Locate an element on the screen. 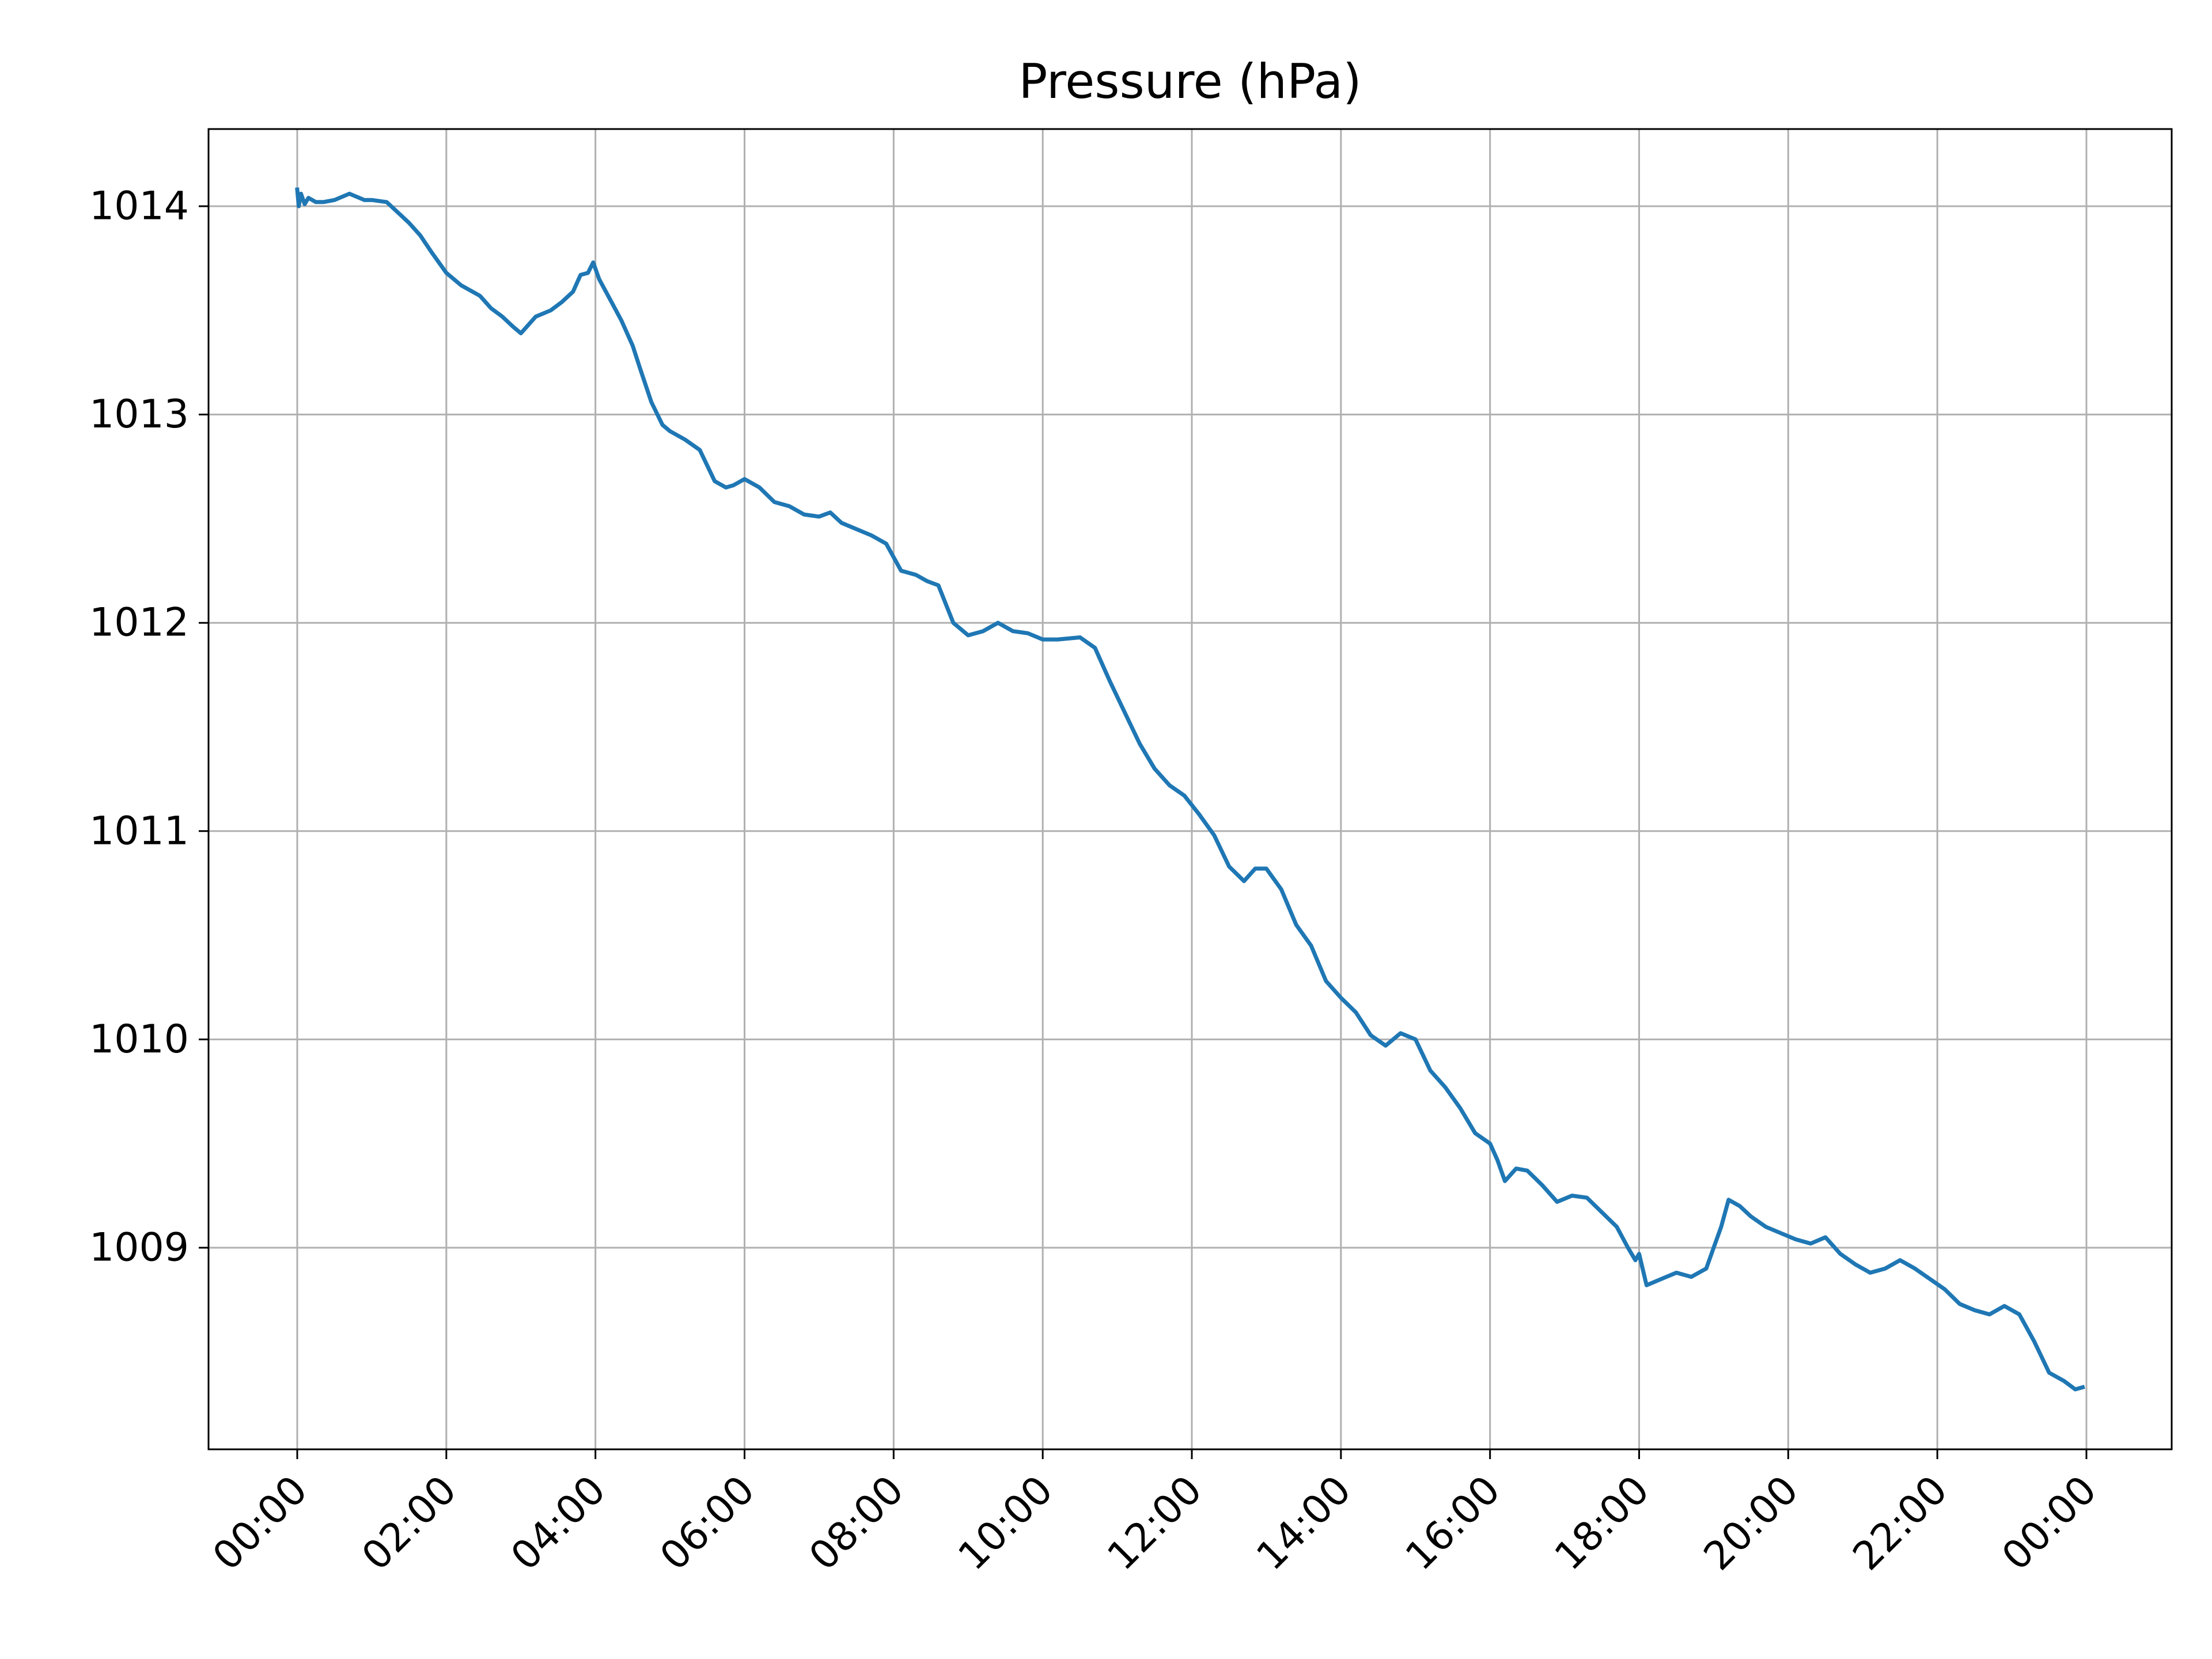  y-tick-label: 1014 is located at coordinates (139, 206).